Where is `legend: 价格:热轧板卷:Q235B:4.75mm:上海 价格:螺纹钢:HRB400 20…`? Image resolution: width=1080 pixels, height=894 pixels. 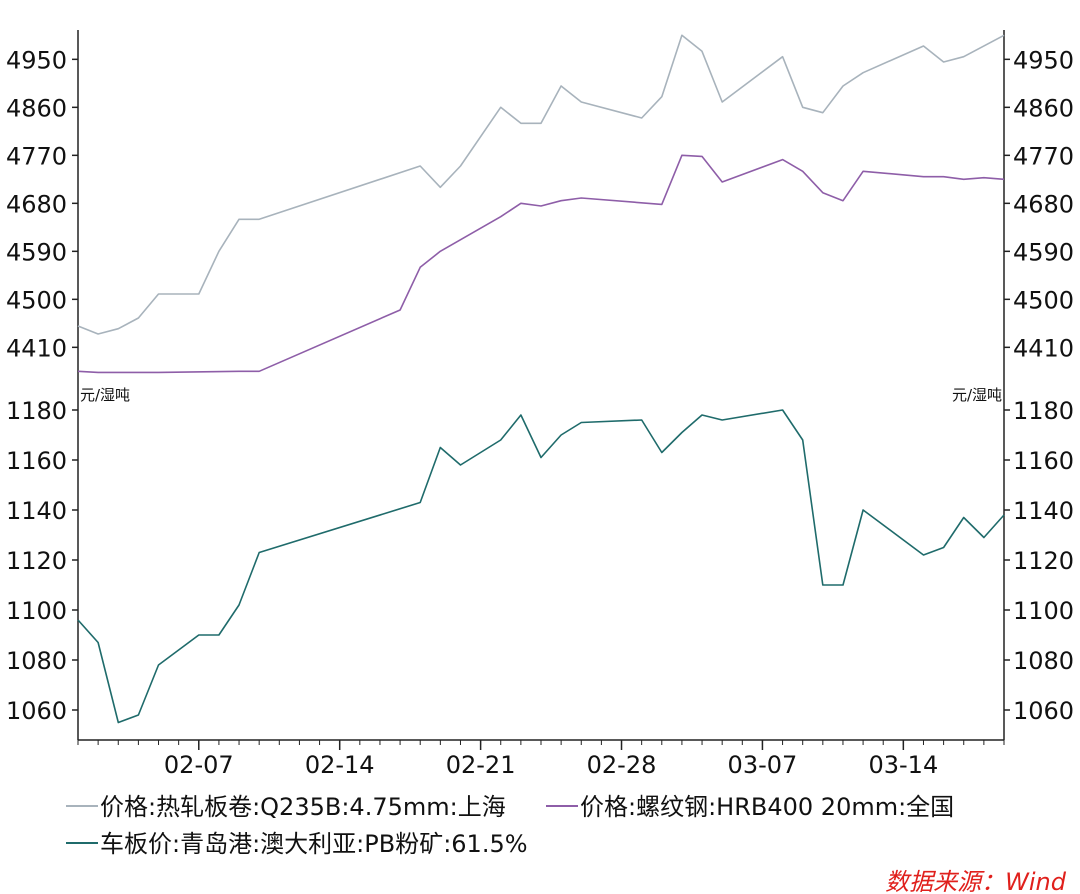 legend: 价格:热轧板卷:Q235B:4.75mm:上海 价格:螺纹钢:HRB400 20… is located at coordinates (510, 825).